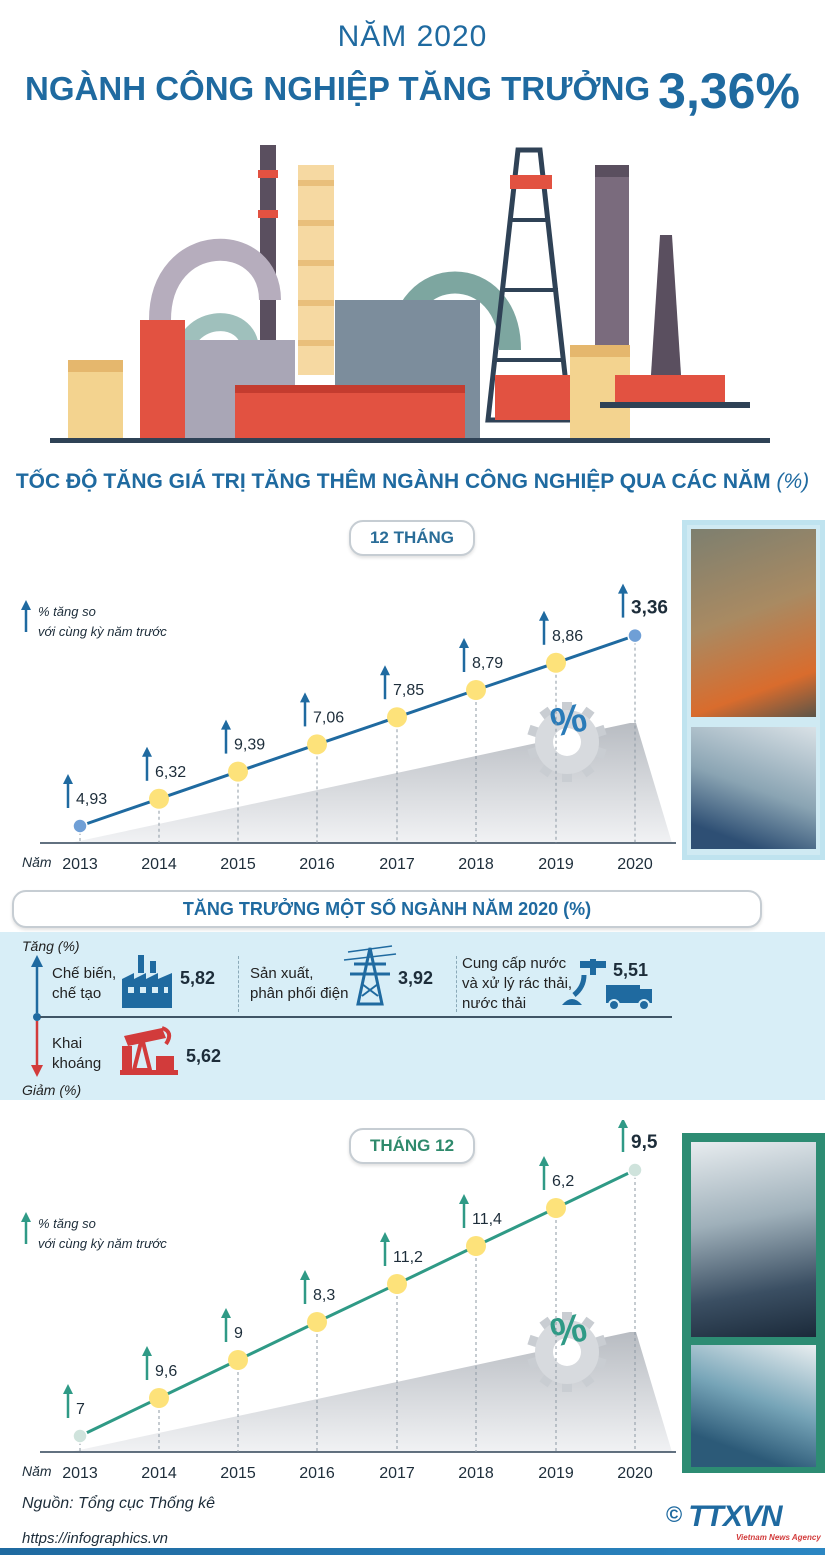  What do you see at coordinates (77, 993) in the screenshot?
I see `sector-name-line: chế tạo` at bounding box center [77, 993].